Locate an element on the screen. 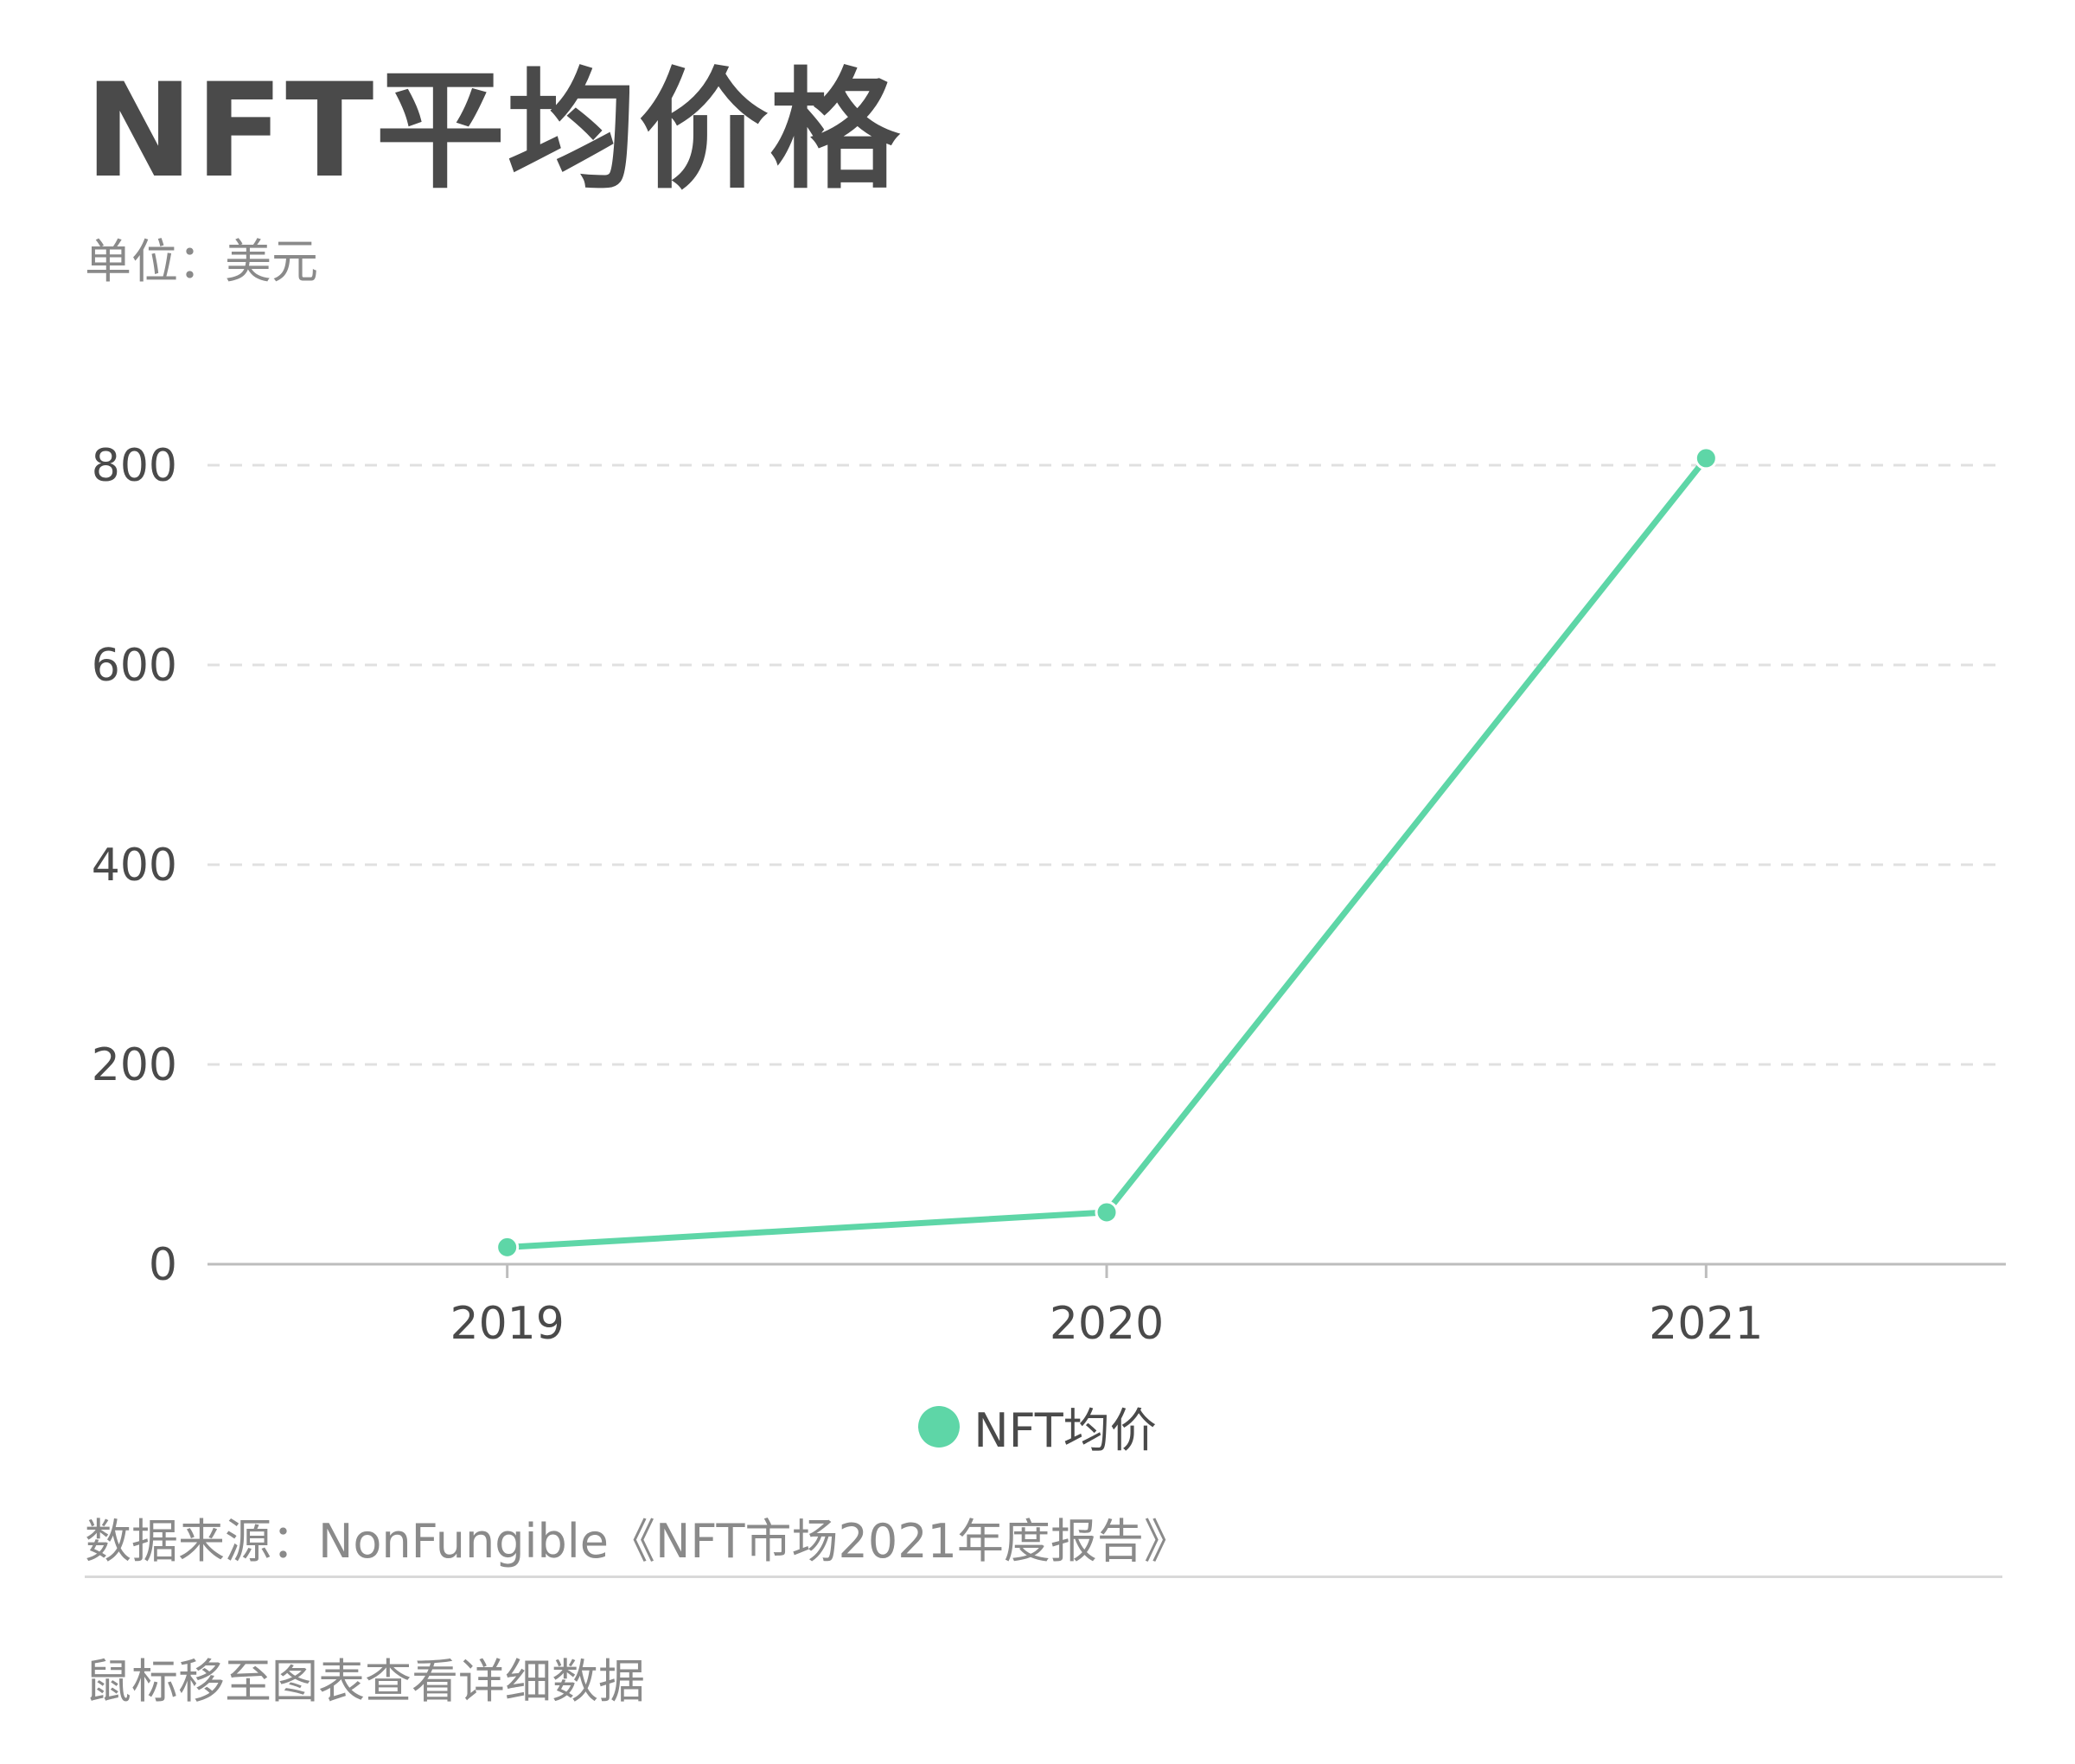 Image resolution: width=2075 pixels, height=1764 pixels. y-tick-label: 0 is located at coordinates (163, 1265).